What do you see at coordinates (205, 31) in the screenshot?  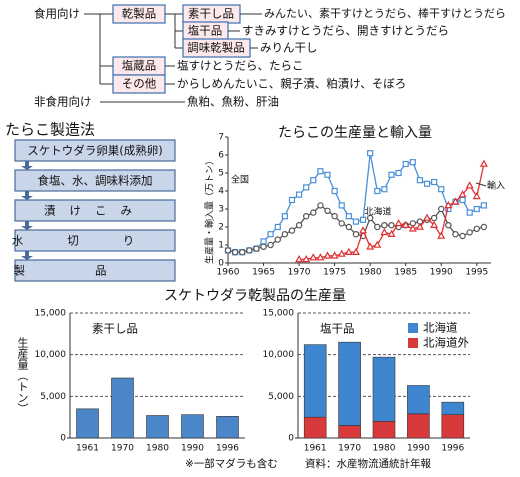 I see `node-label: 塩干品` at bounding box center [205, 31].